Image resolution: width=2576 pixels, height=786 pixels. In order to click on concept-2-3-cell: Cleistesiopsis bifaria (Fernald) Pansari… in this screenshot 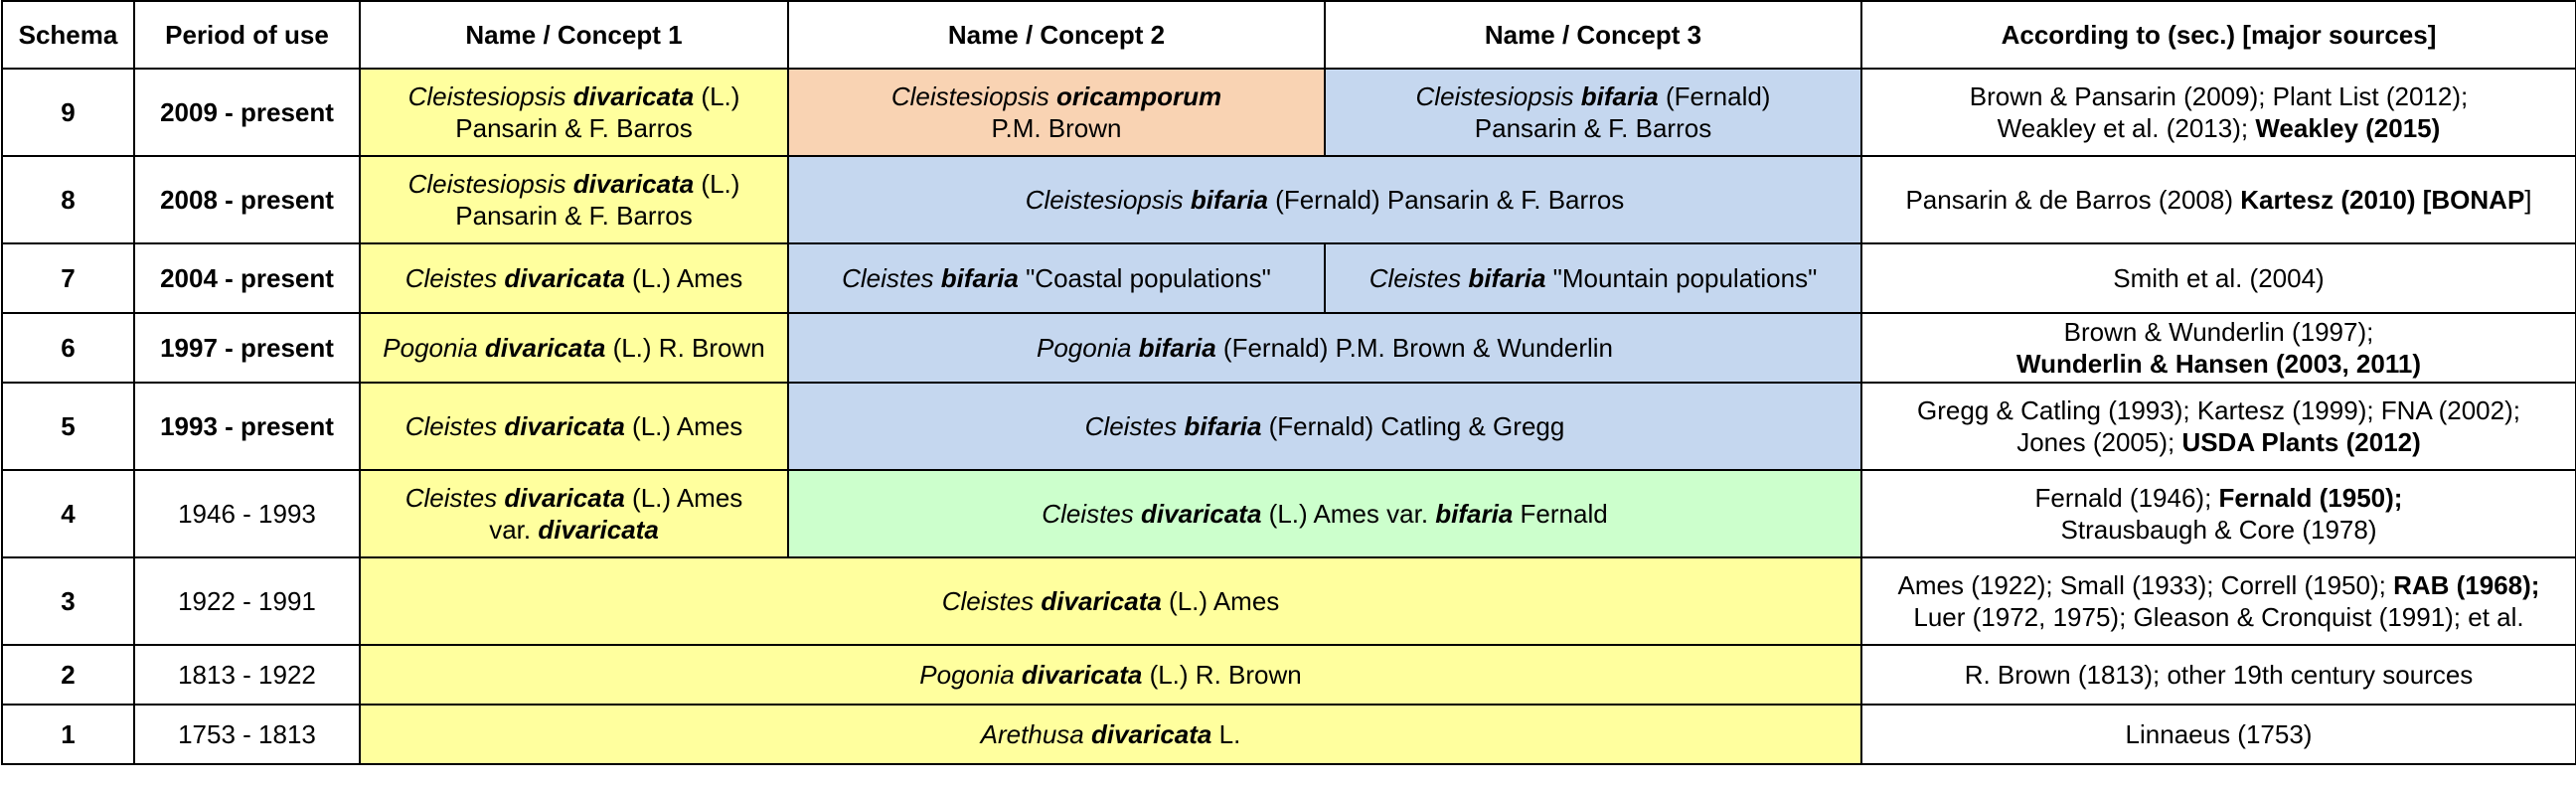, I will do `click(1324, 199)`.